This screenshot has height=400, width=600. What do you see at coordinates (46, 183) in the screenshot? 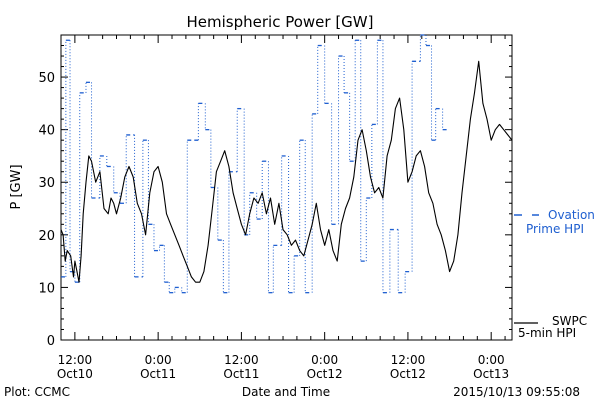
I see `y-tick-label: 30` at bounding box center [46, 183].